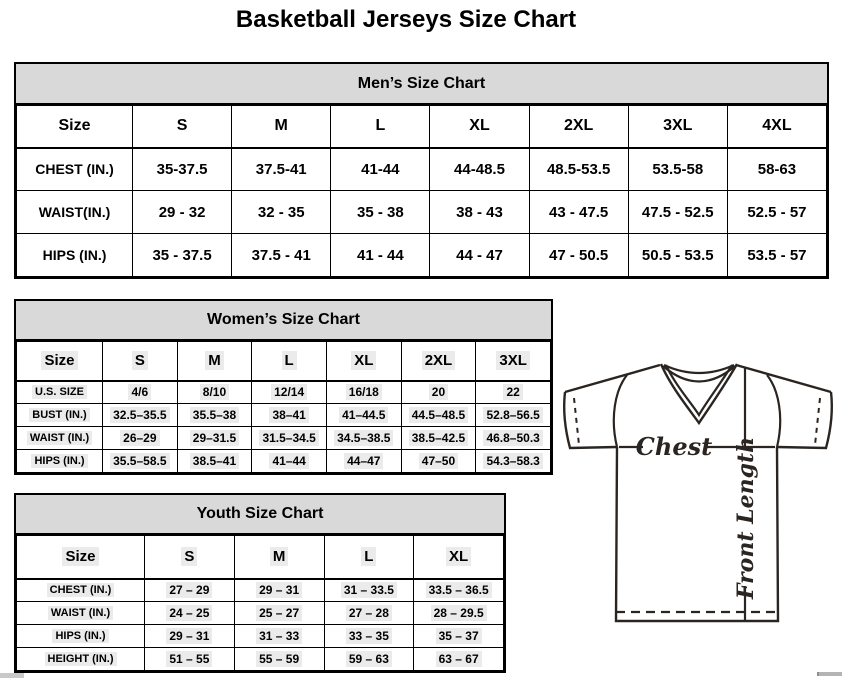 The width and height of the screenshot is (843, 679). Describe the element at coordinates (214, 461) in the screenshot. I see `women-cell-text: 38.5–41` at that location.